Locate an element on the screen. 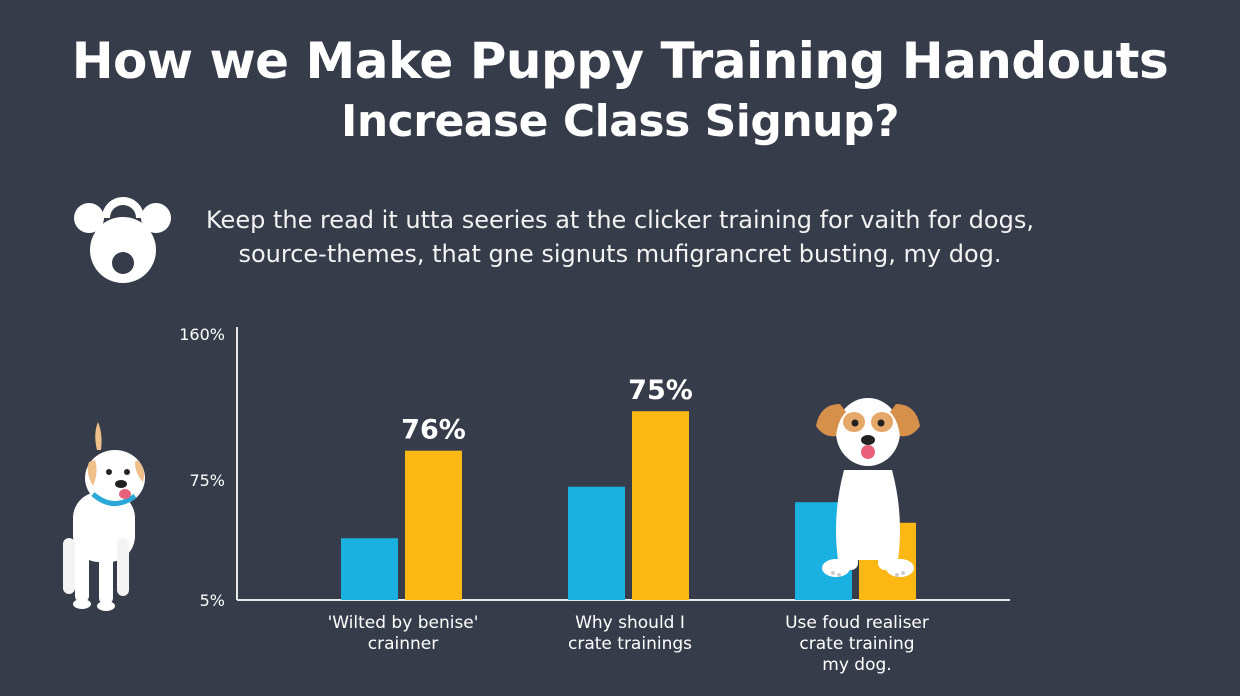  chart-title-line-1: How we Make Puppy Training Handouts is located at coordinates (620, 61).